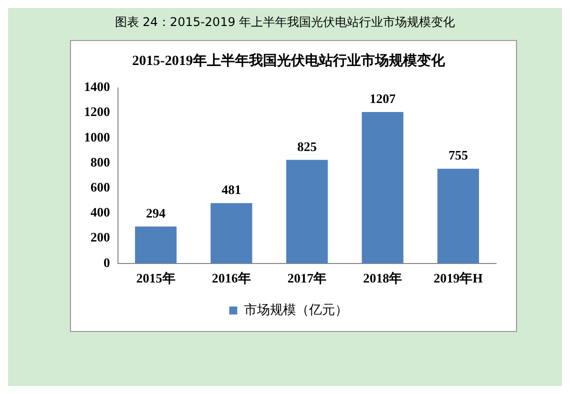  I want to click on data-label: 755, so click(458, 155).